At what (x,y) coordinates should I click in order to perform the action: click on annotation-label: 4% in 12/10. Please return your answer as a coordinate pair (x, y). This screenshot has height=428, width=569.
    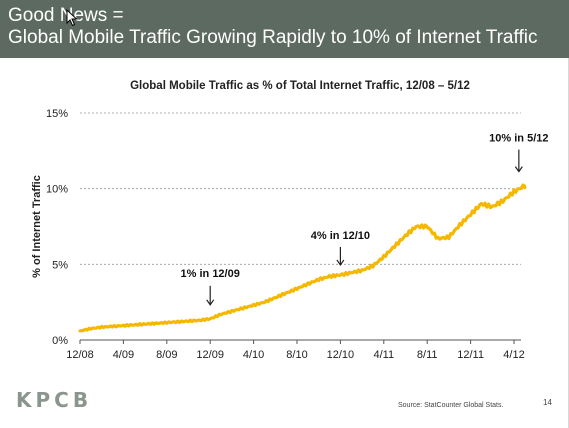
    Looking at the image, I should click on (340, 236).